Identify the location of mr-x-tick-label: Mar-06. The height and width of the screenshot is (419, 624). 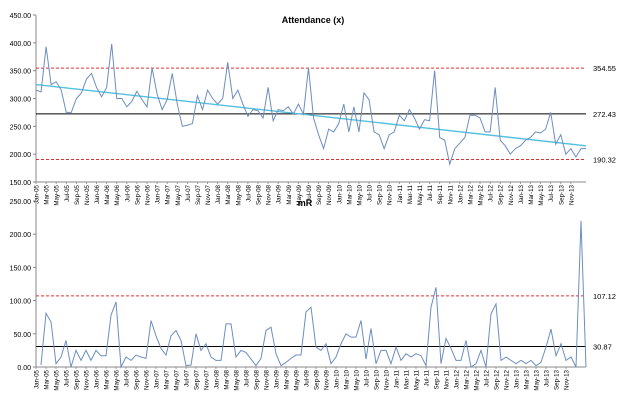
(107, 379).